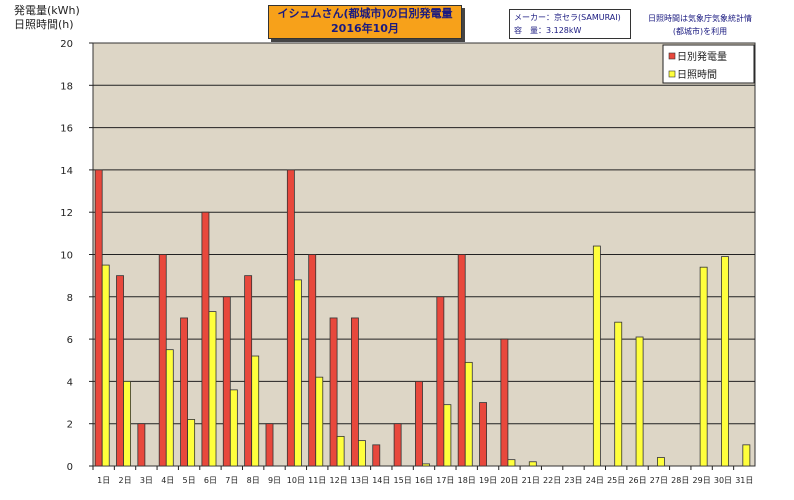 Image resolution: width=794 pixels, height=500 pixels. I want to click on x-tick-label: 26日, so click(637, 480).